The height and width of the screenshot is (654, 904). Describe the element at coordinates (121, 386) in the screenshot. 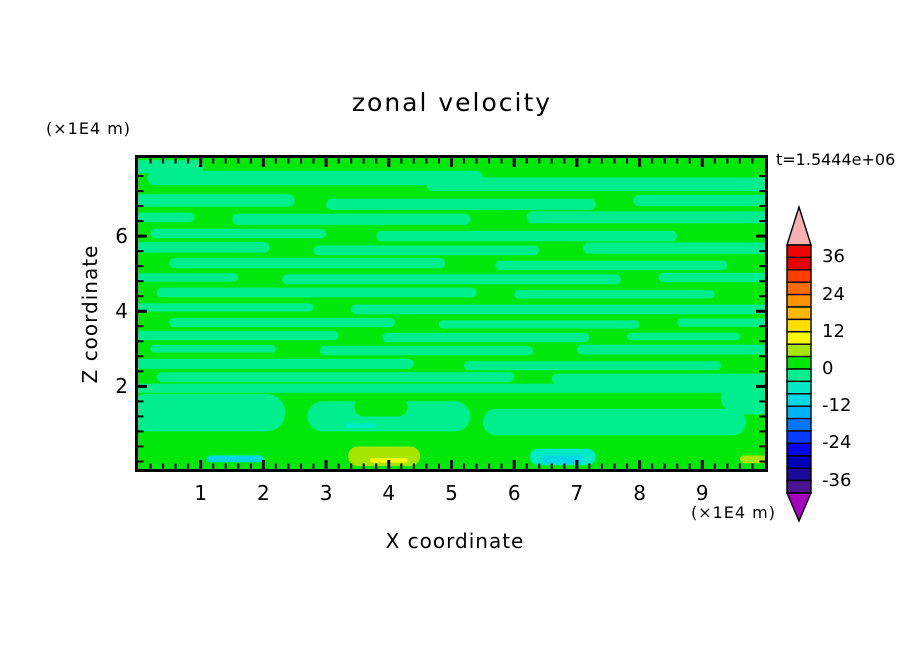

I see `y-tick-label: 2` at that location.